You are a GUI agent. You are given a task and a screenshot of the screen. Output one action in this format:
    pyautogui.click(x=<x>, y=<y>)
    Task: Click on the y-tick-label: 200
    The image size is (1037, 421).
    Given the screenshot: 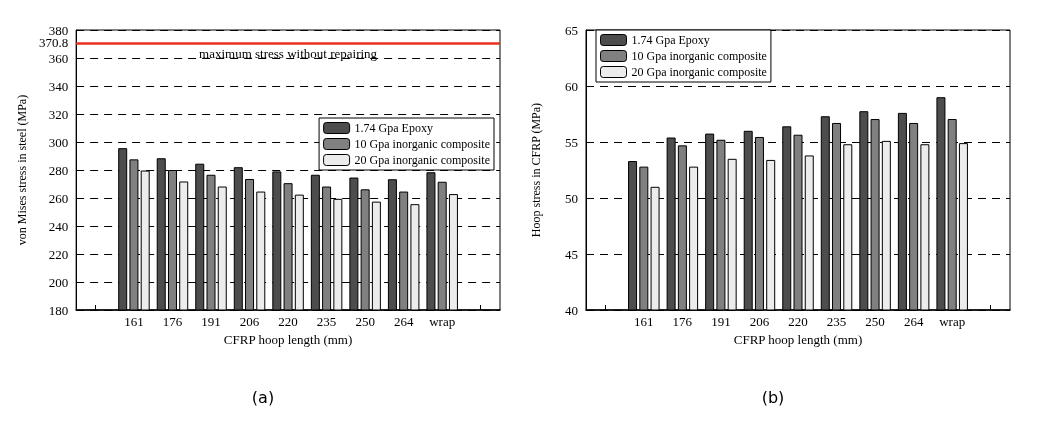 What is the action you would take?
    pyautogui.click(x=58, y=282)
    